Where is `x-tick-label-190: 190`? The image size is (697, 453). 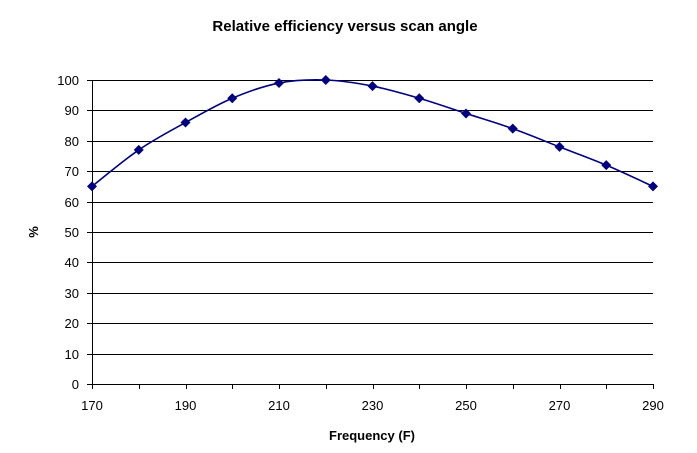
x-tick-label-190: 190 is located at coordinates (186, 405).